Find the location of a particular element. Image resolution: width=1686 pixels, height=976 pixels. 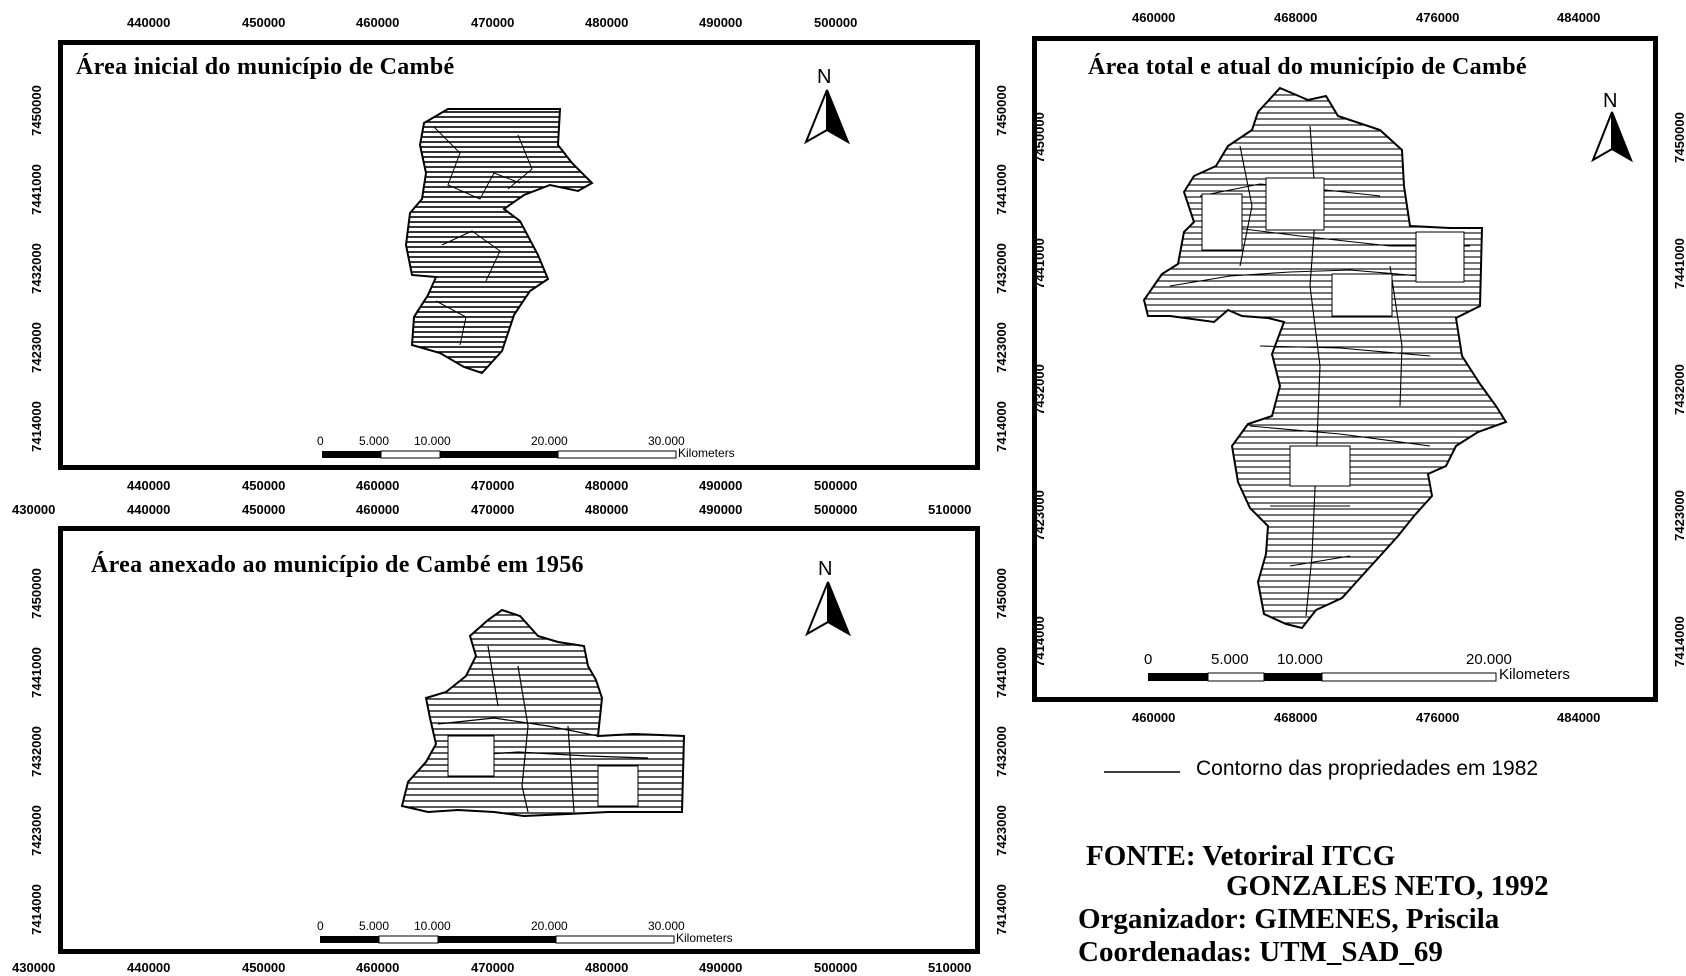

legend-label: Contorno das propriedades em 1982 is located at coordinates (1367, 768).